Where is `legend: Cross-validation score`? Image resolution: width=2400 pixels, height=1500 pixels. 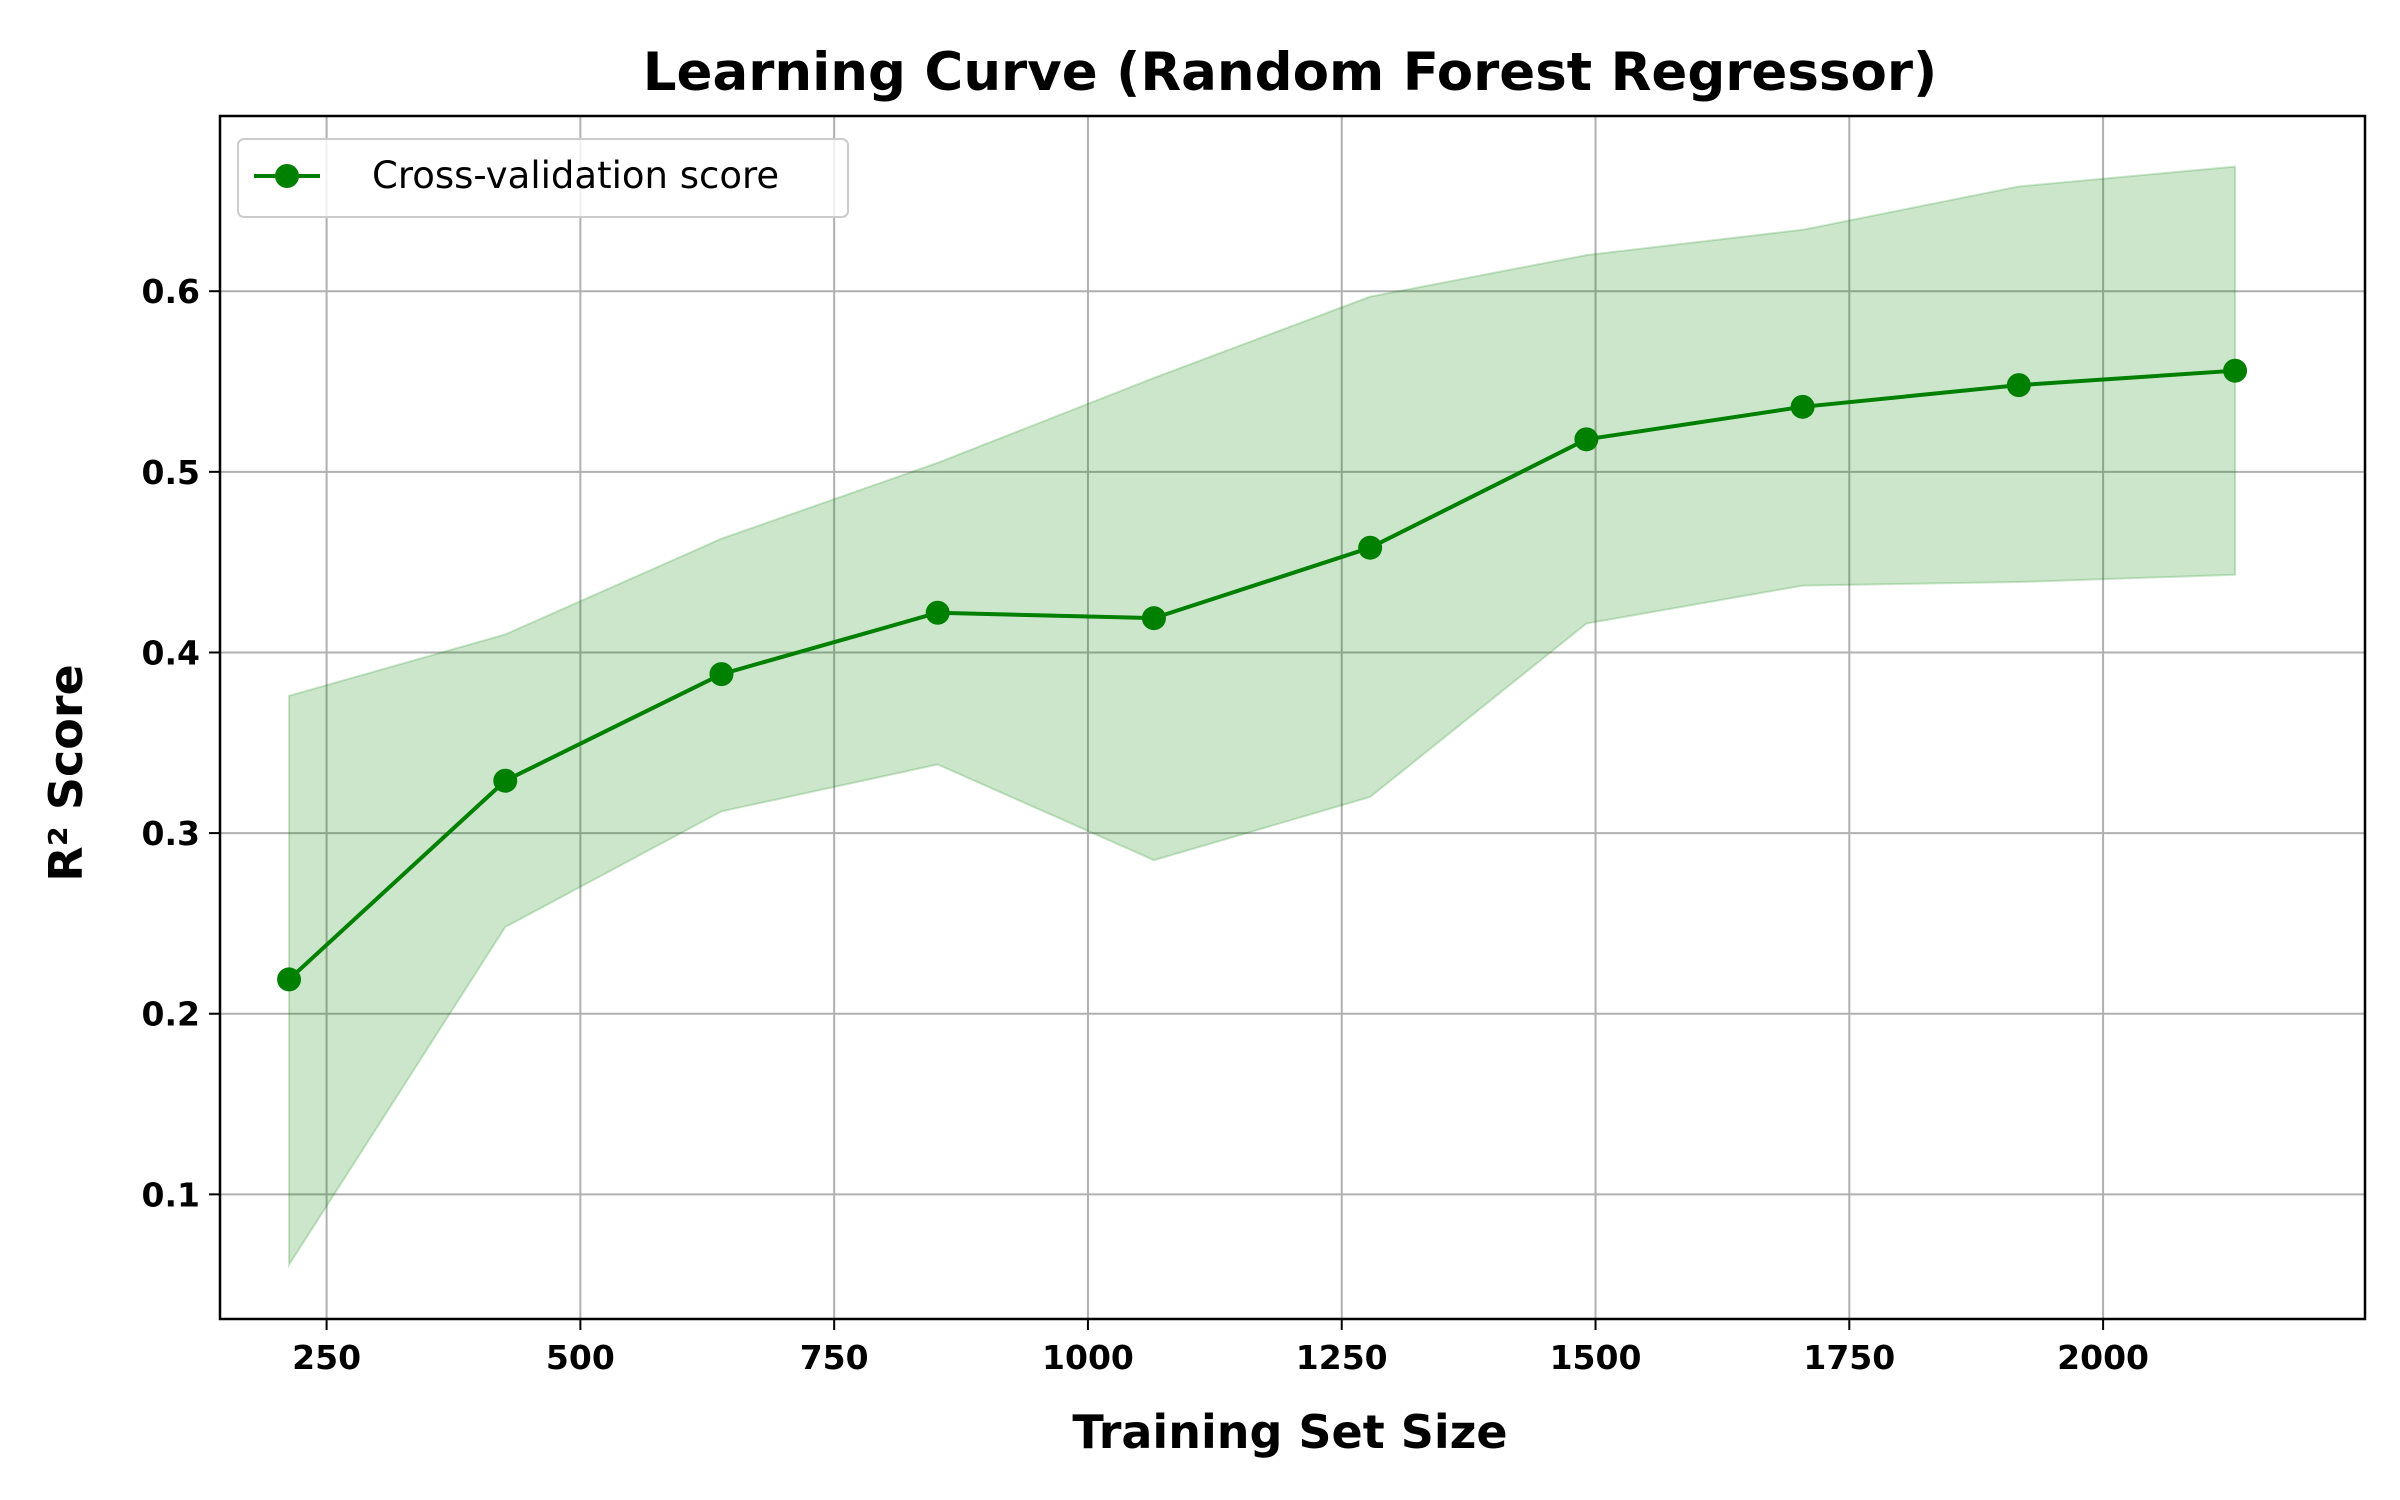
legend: Cross-validation score is located at coordinates (543, 178).